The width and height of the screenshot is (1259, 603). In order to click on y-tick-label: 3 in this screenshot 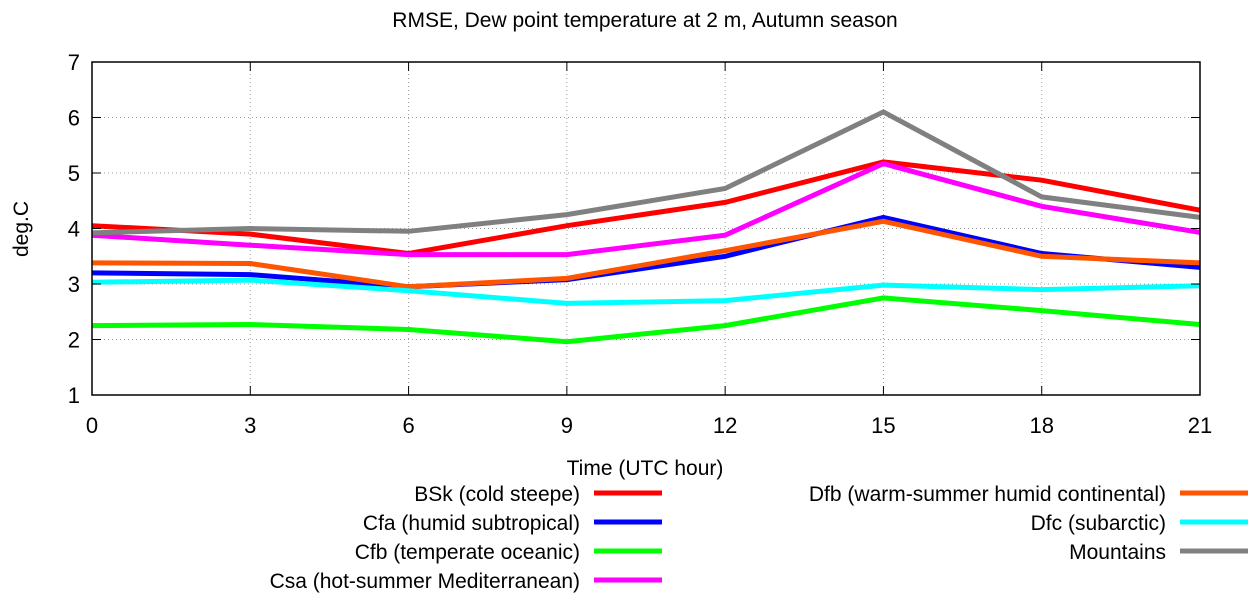, I will do `click(74, 284)`.